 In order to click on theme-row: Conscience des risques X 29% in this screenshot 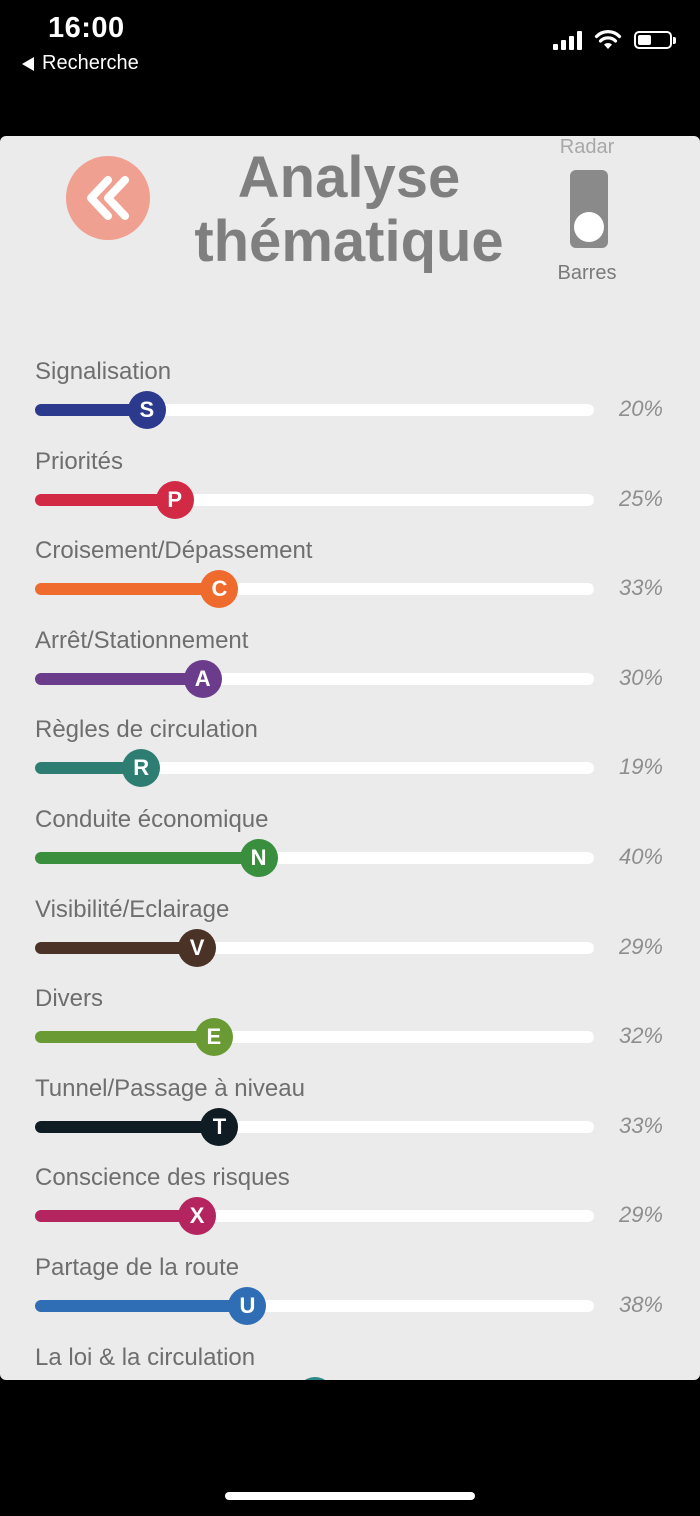, I will do `click(350, 1209)`.